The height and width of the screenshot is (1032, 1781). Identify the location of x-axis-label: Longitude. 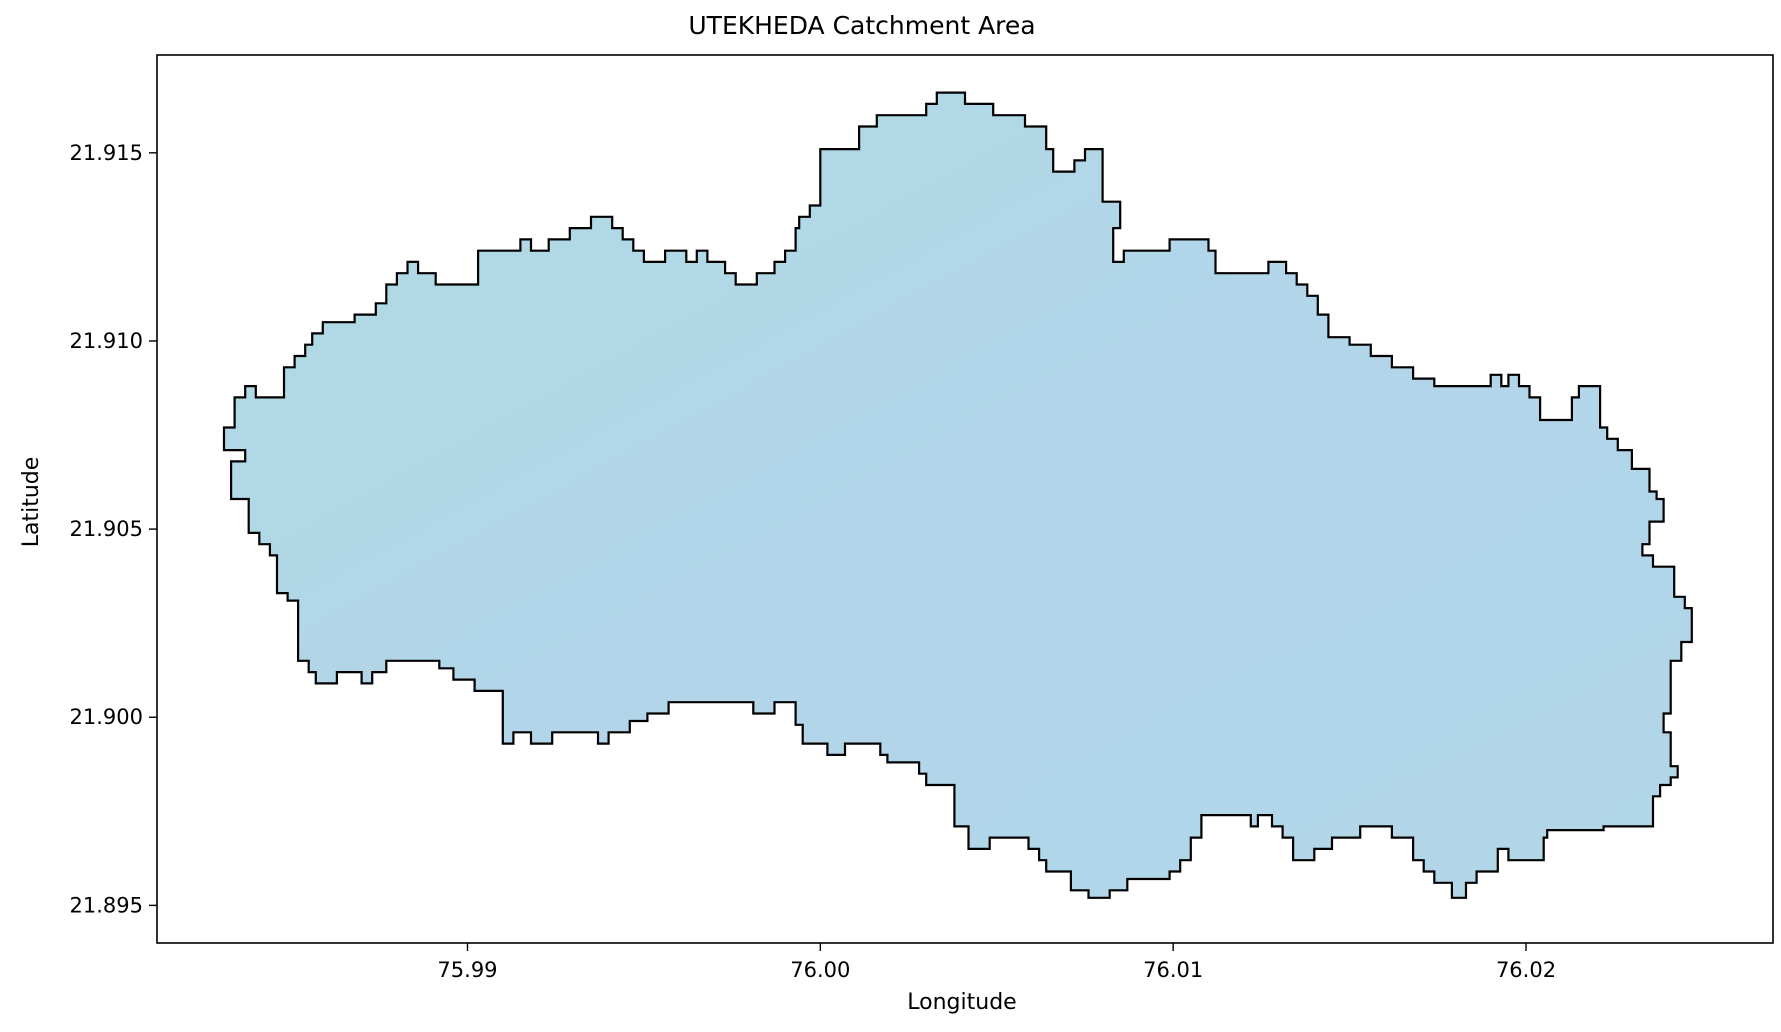
(961, 1002).